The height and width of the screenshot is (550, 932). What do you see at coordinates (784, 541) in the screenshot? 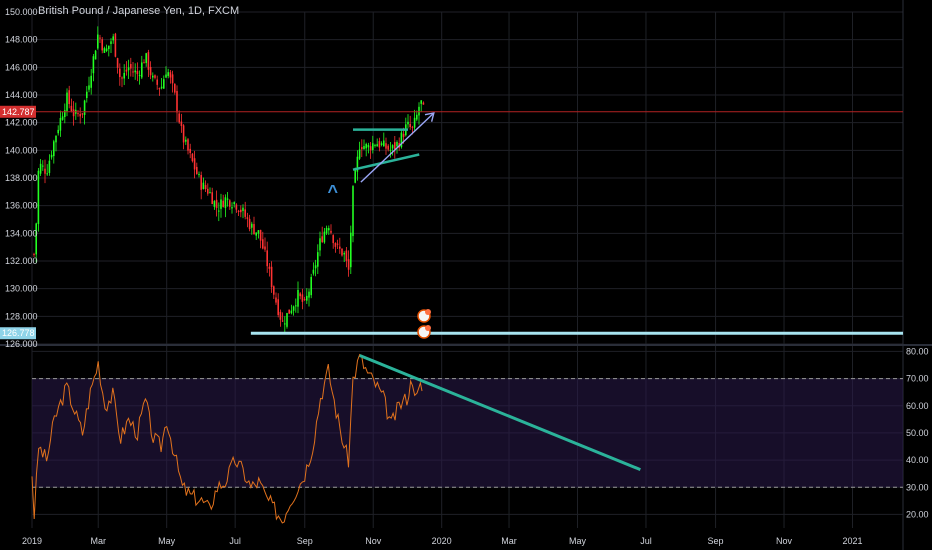
I see `time-tick-label: Nov` at bounding box center [784, 541].